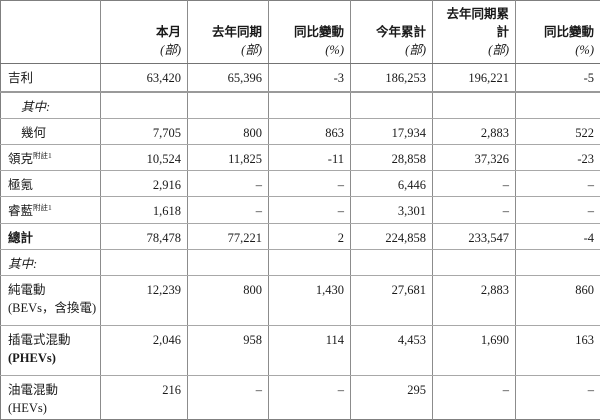  I want to click on column-title: 去年同期, so click(226, 32).